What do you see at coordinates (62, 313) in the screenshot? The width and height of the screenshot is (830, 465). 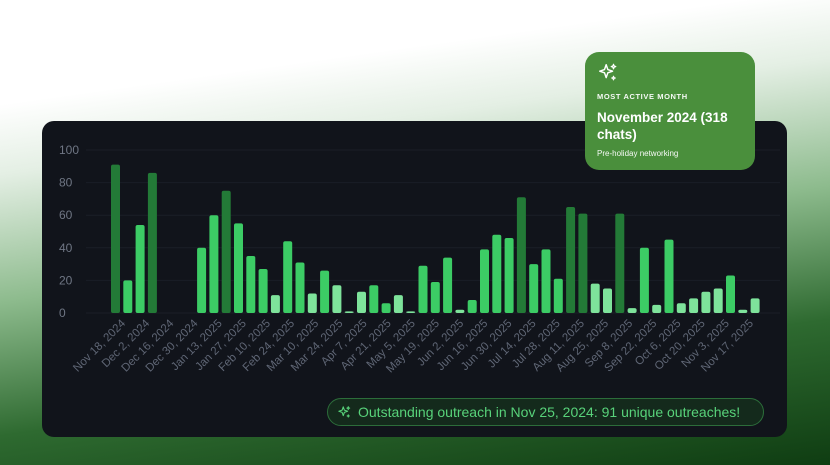 I see `y-tick-label: 0` at bounding box center [62, 313].